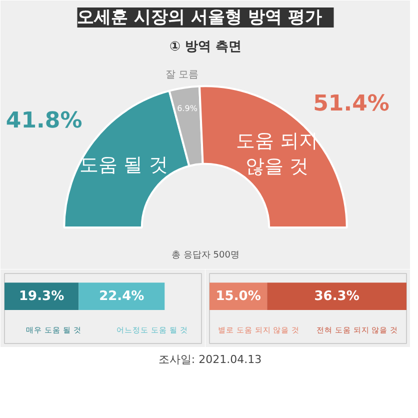  I want to click on data-label: 41.8%, so click(44, 121).